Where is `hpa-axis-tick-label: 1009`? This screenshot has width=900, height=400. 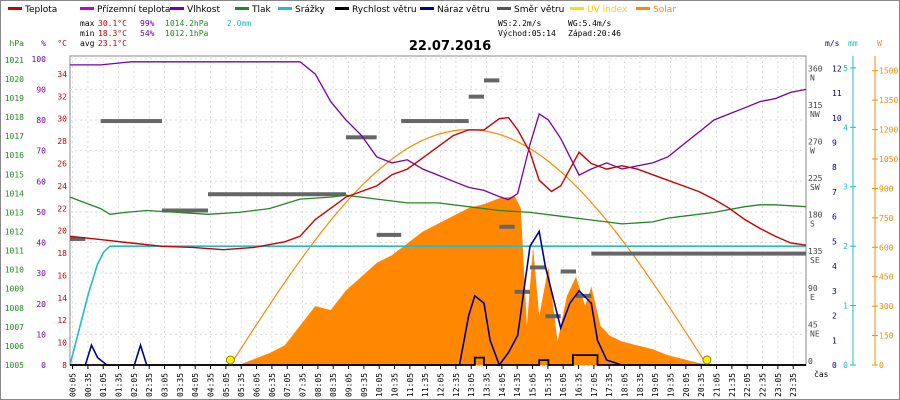 hpa-axis-tick-label: 1009 is located at coordinates (14, 289).